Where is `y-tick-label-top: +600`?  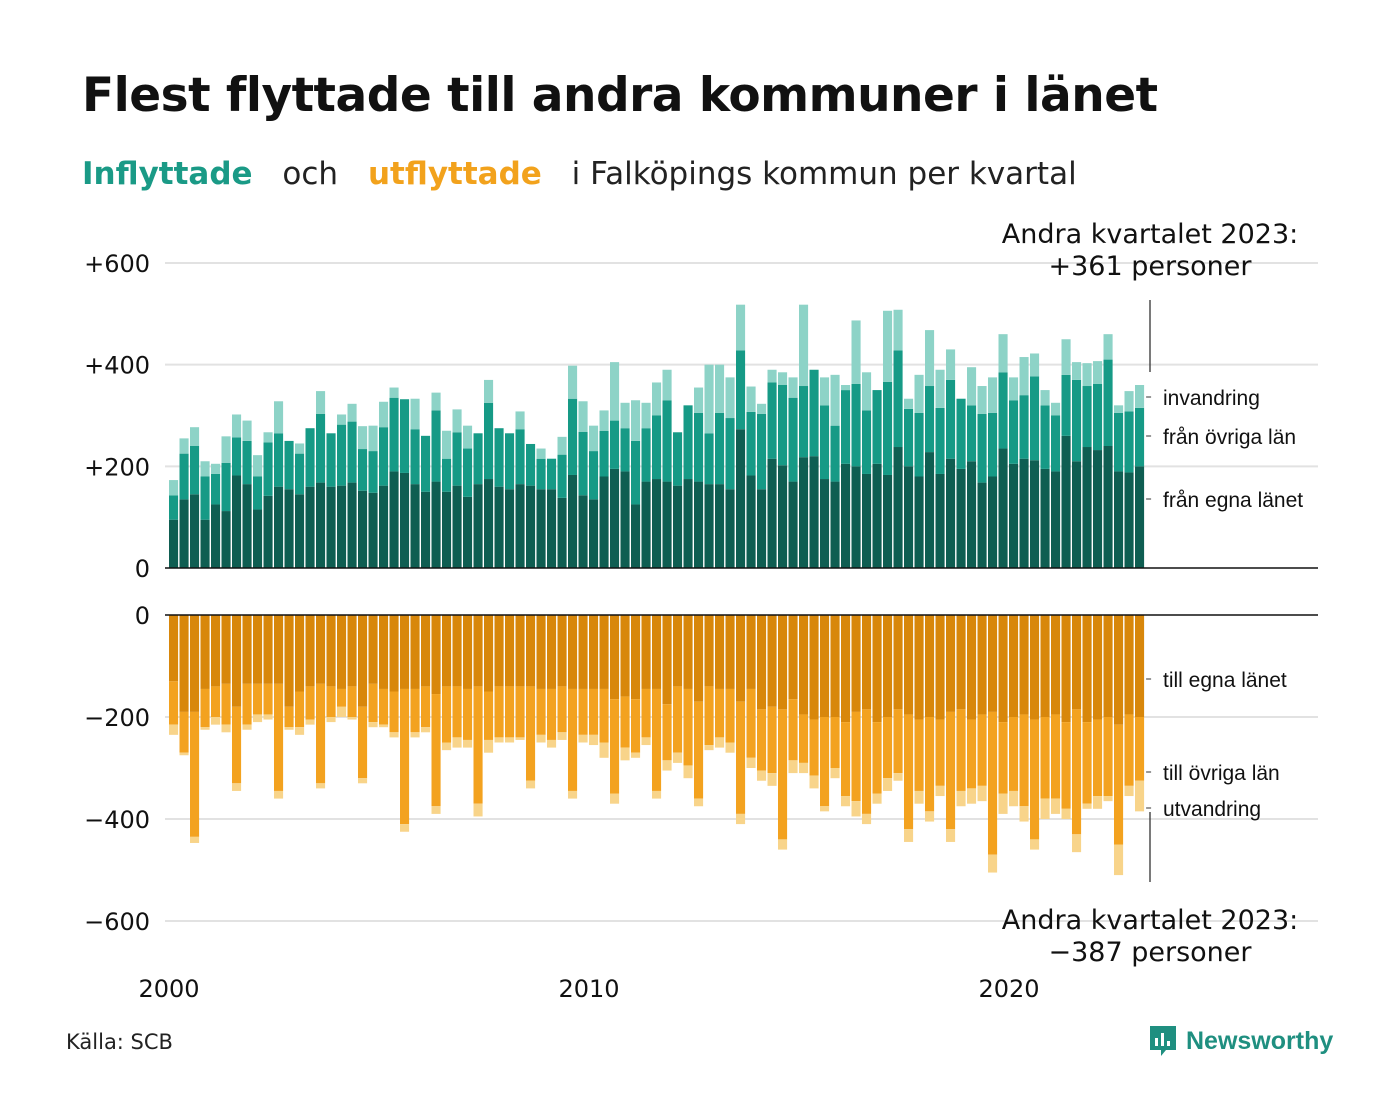 y-tick-label-top: +600 is located at coordinates (117, 264).